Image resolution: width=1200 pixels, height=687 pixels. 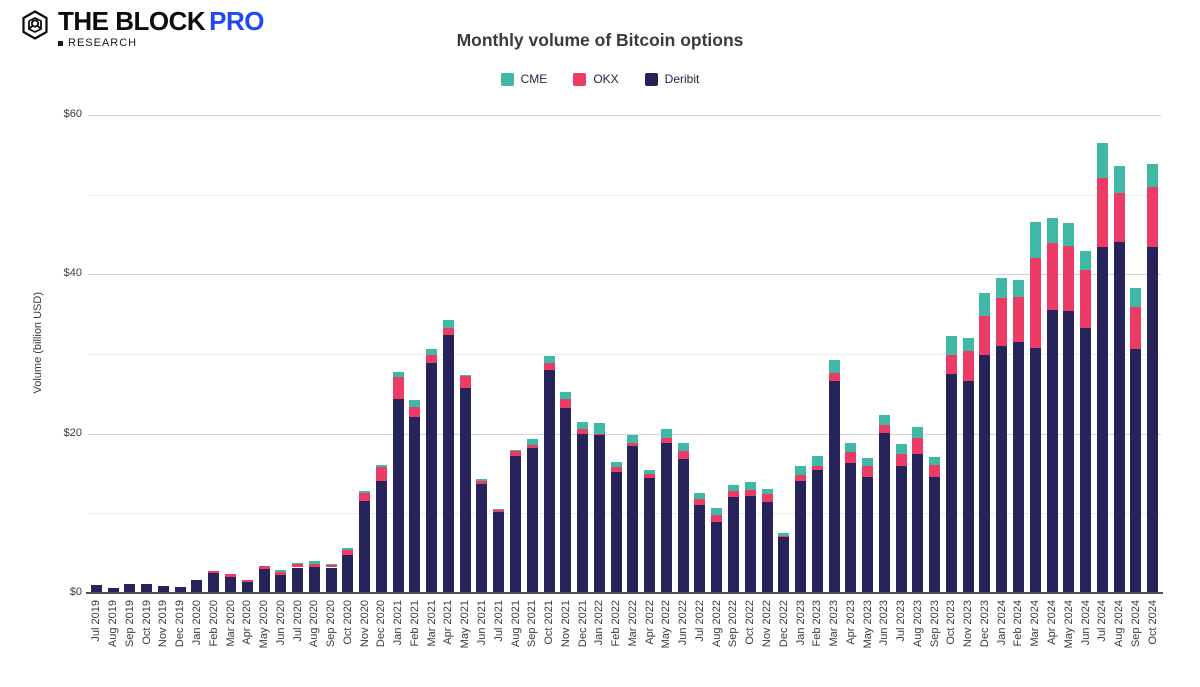 What do you see at coordinates (314, 579) in the screenshot?
I see `bar-segment-deribit-aug-2020` at bounding box center [314, 579].